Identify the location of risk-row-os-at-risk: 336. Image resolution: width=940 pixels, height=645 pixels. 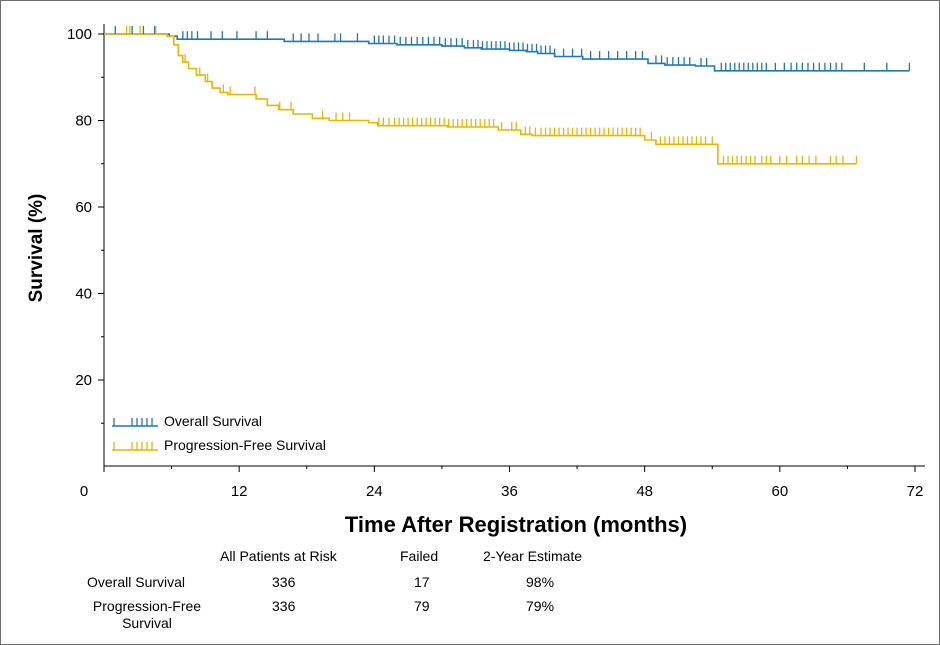
(284, 582).